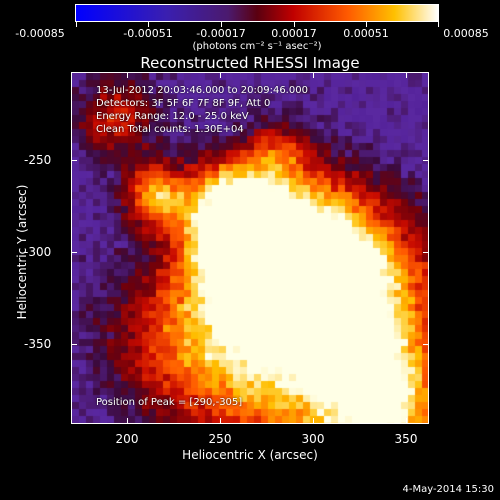 The width and height of the screenshot is (500, 500). Describe the element at coordinates (38, 252) in the screenshot. I see `y-tick-label: -300` at that location.